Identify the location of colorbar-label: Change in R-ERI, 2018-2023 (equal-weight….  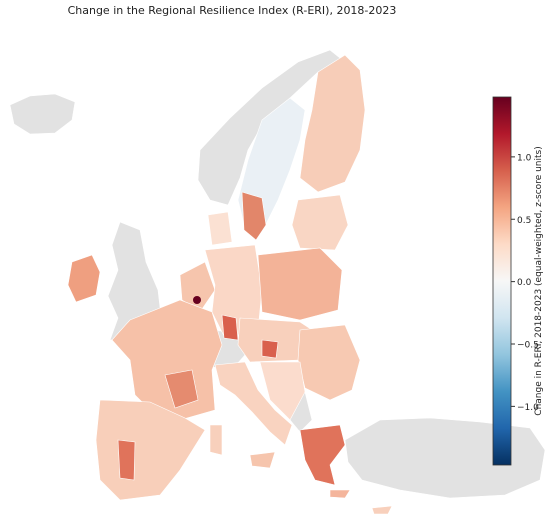
(539, 280).